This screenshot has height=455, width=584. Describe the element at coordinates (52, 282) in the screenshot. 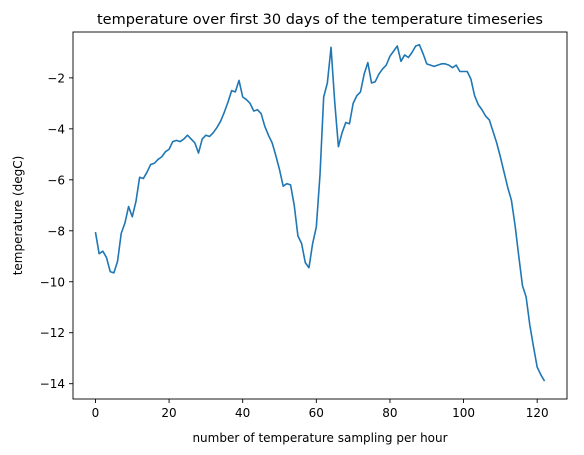

I see `y-tick-label: −10` at that location.